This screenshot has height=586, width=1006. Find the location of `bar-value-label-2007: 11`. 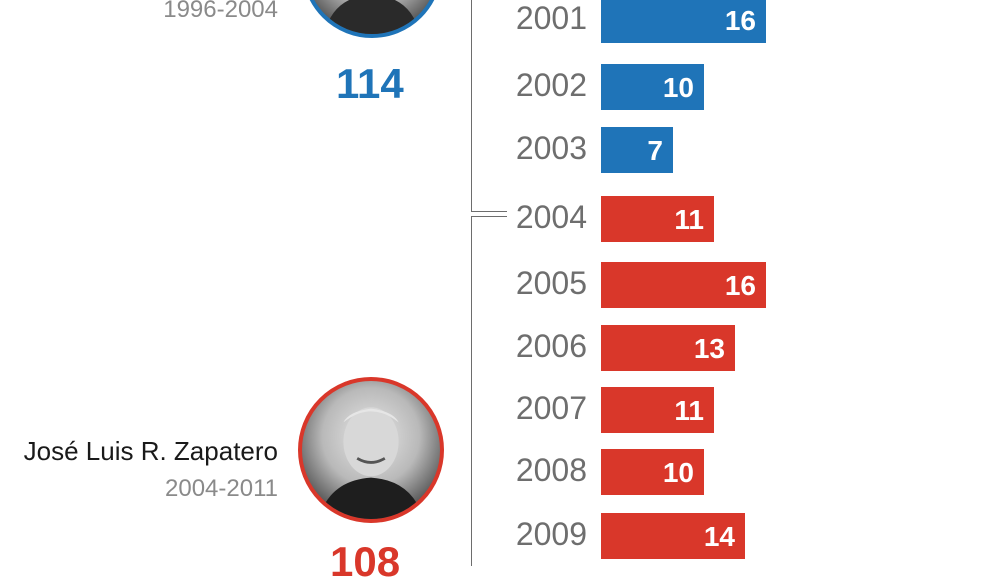

bar-value-label-2007: 11 is located at coordinates (689, 410).